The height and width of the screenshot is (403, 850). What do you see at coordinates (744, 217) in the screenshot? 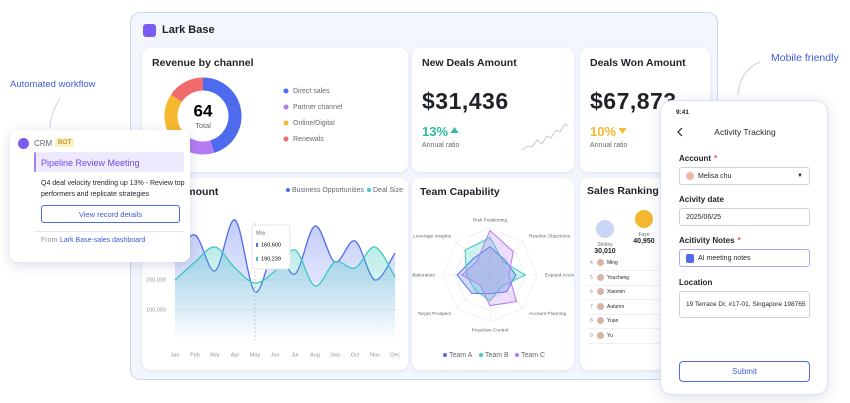
I see `date-field: 2025/06/25` at bounding box center [744, 217].